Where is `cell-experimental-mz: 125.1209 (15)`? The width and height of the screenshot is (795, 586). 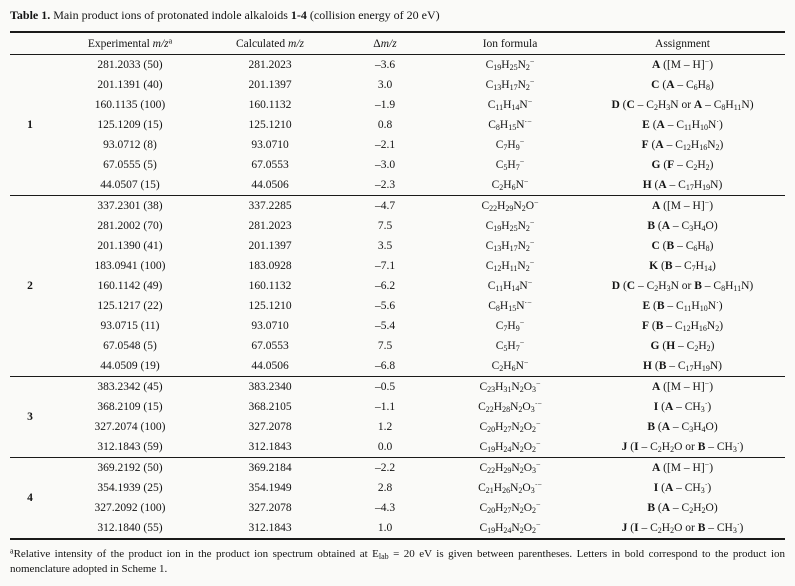 cell-experimental-mz: 125.1209 (15) is located at coordinates (130, 125).